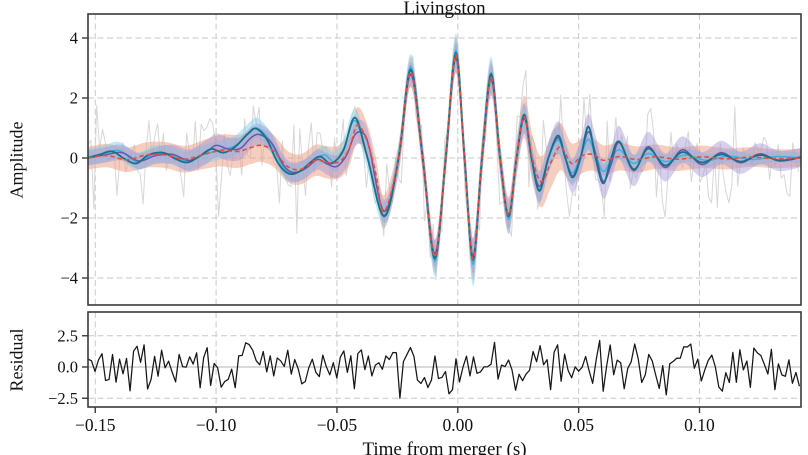 This screenshot has height=455, width=808. What do you see at coordinates (457, 425) in the screenshot?
I see `xtick-label: 0.00` at bounding box center [457, 425].